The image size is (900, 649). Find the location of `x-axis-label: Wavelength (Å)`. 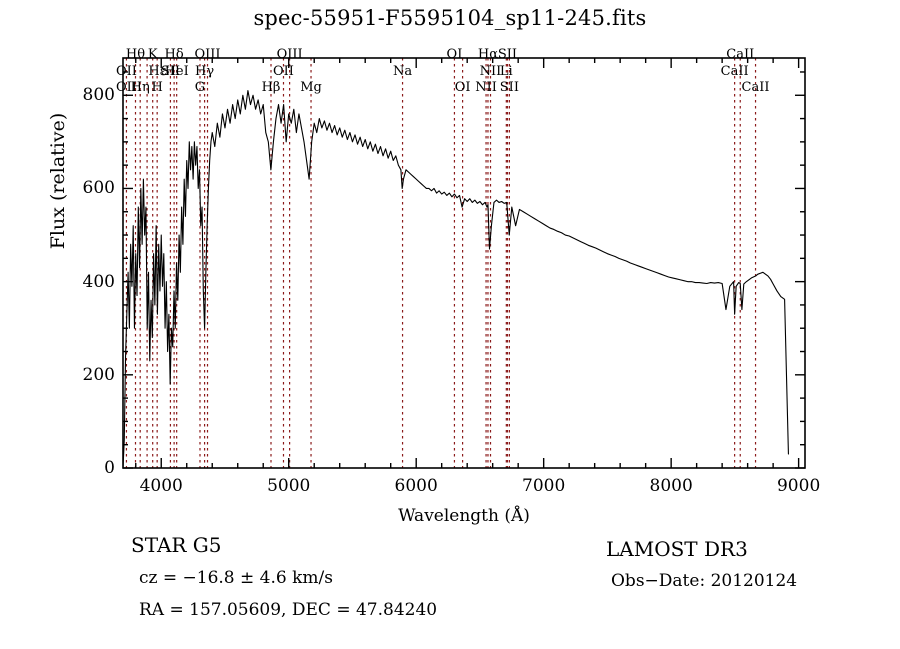

x-axis-label: Wavelength (Å) is located at coordinates (464, 516).